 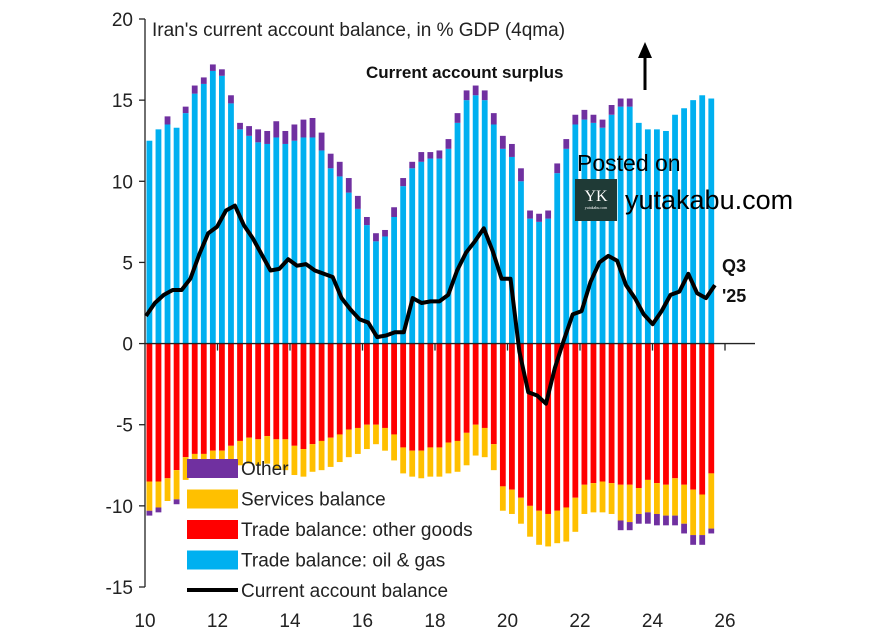 I want to click on y-tick-label: 15, so click(x=122, y=101).